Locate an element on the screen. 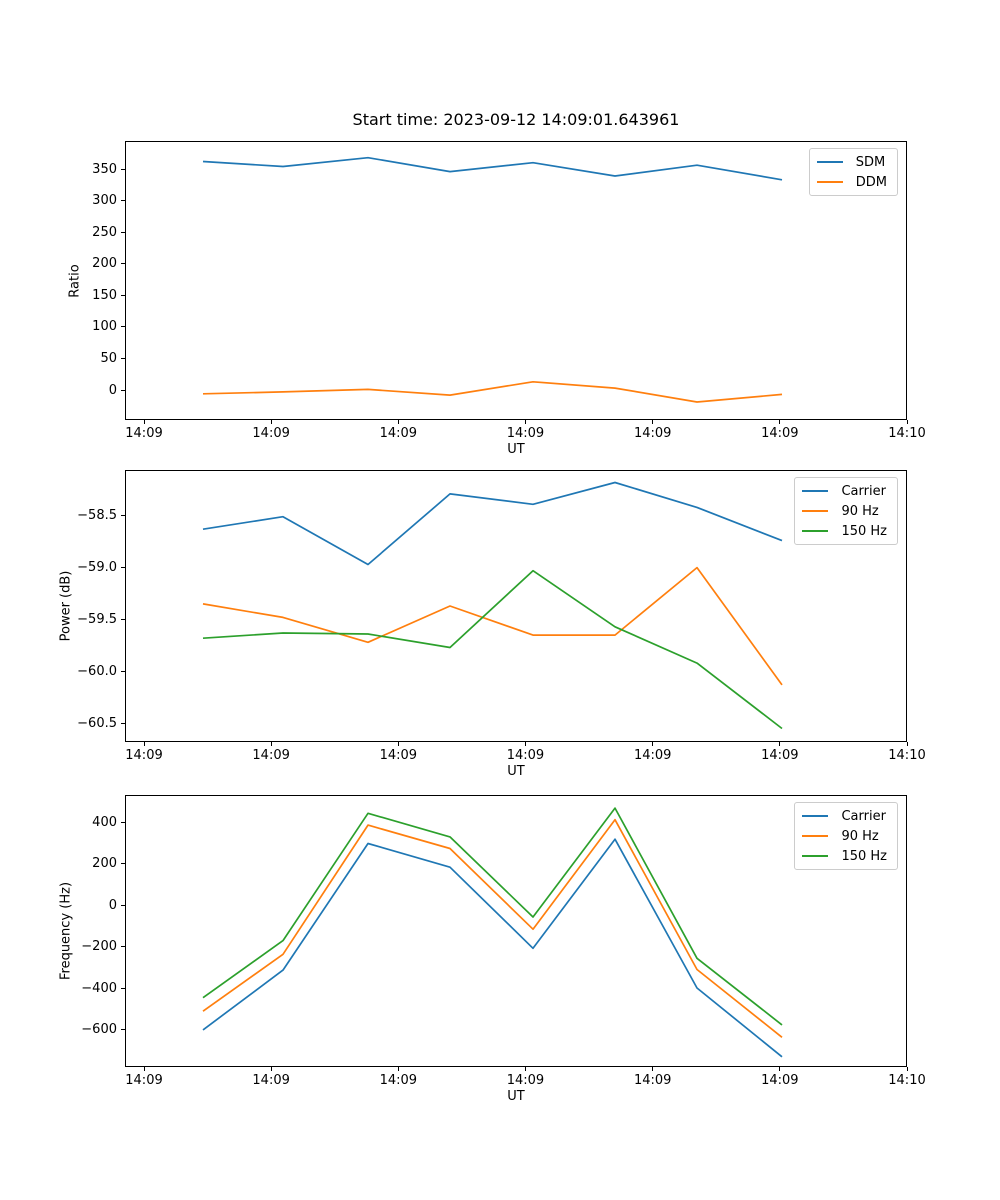 This screenshot has height=1200, width=1000. power-plot-lines is located at coordinates (492, 605).